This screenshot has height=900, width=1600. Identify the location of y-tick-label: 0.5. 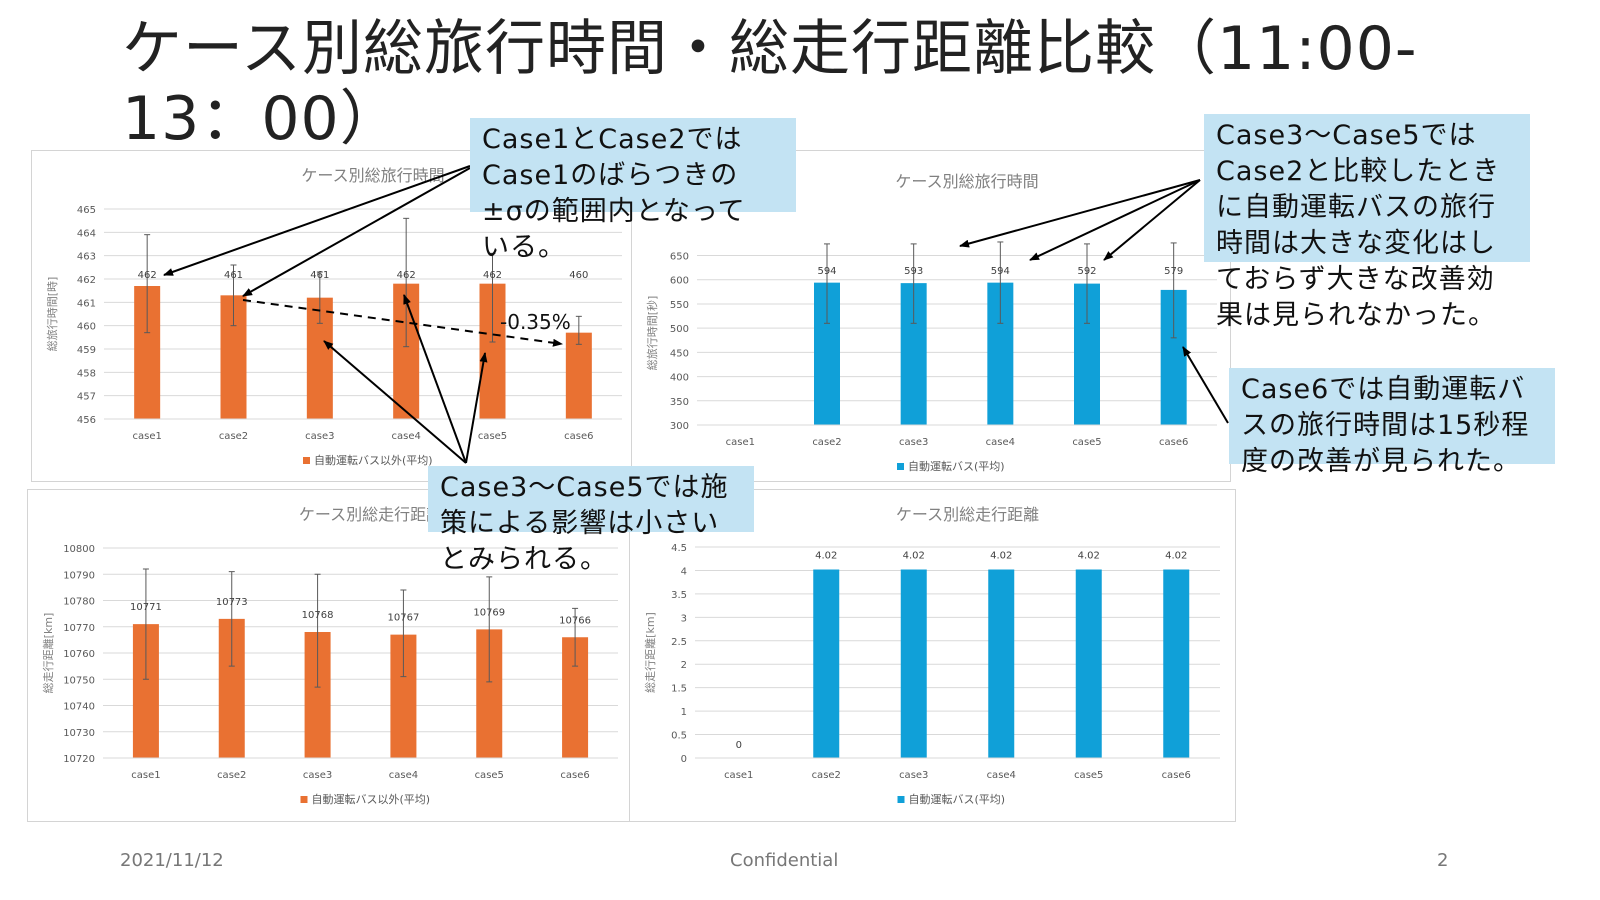
(679, 736).